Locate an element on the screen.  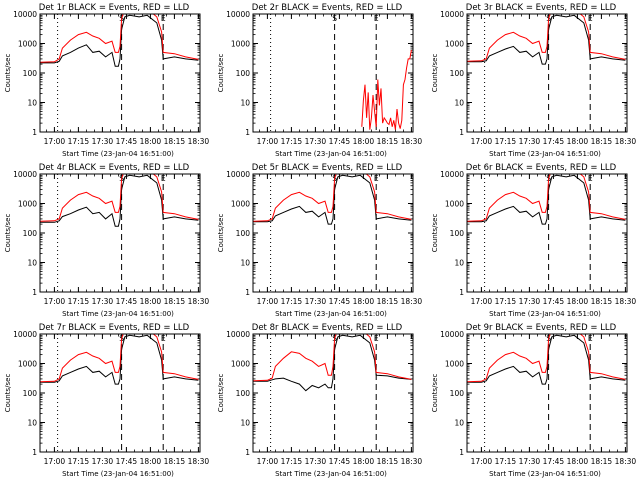
panel-title: Det 7r BLACK = Events, RED = LLD is located at coordinates (114, 328).